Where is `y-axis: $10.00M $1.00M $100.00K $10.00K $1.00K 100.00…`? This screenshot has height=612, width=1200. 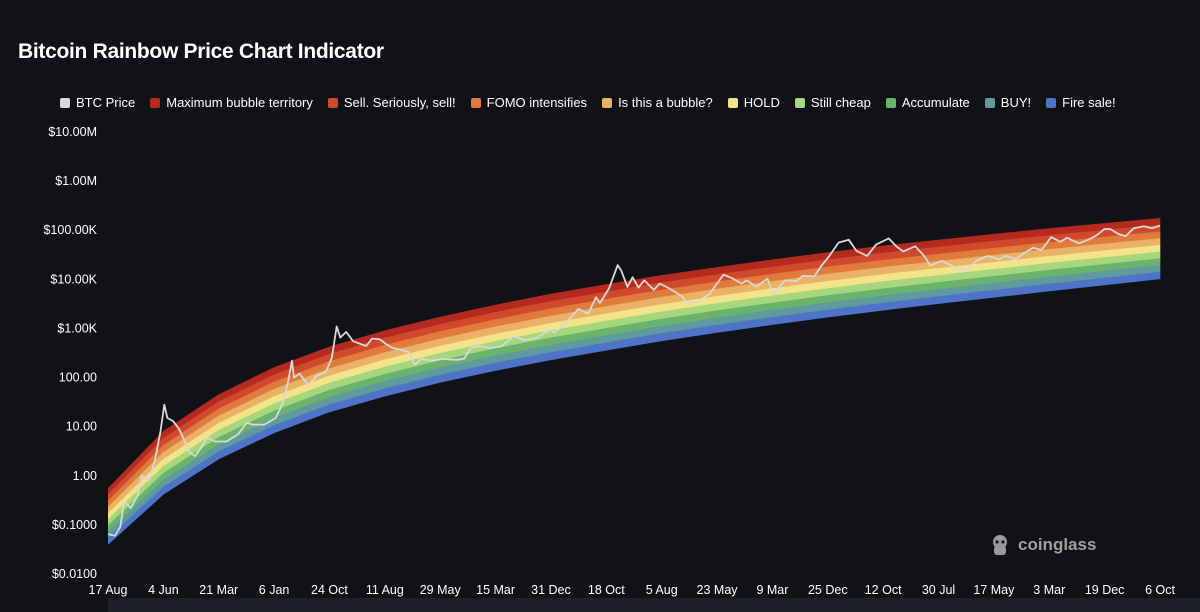
y-axis: $10.00M $1.00M $100.00K $10.00K $1.00K 100.00… is located at coordinates (70, 353).